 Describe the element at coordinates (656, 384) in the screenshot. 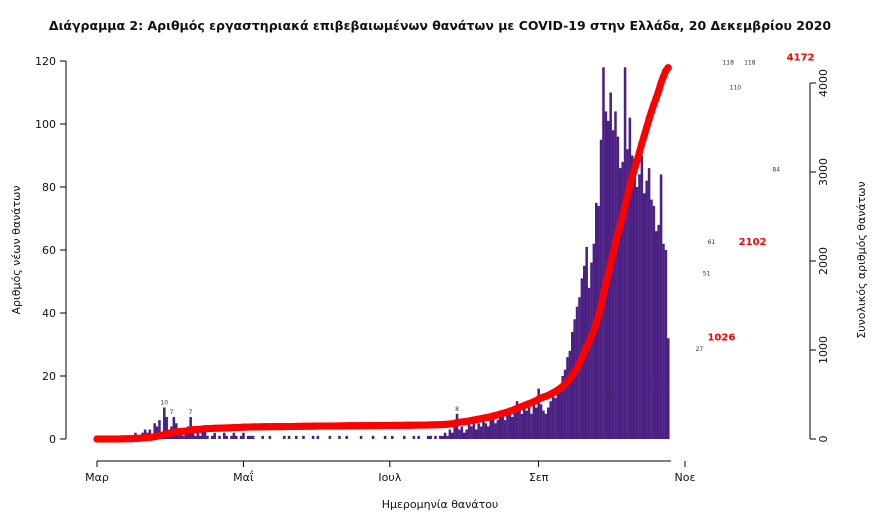

I see `bar-value-label: 16` at that location.